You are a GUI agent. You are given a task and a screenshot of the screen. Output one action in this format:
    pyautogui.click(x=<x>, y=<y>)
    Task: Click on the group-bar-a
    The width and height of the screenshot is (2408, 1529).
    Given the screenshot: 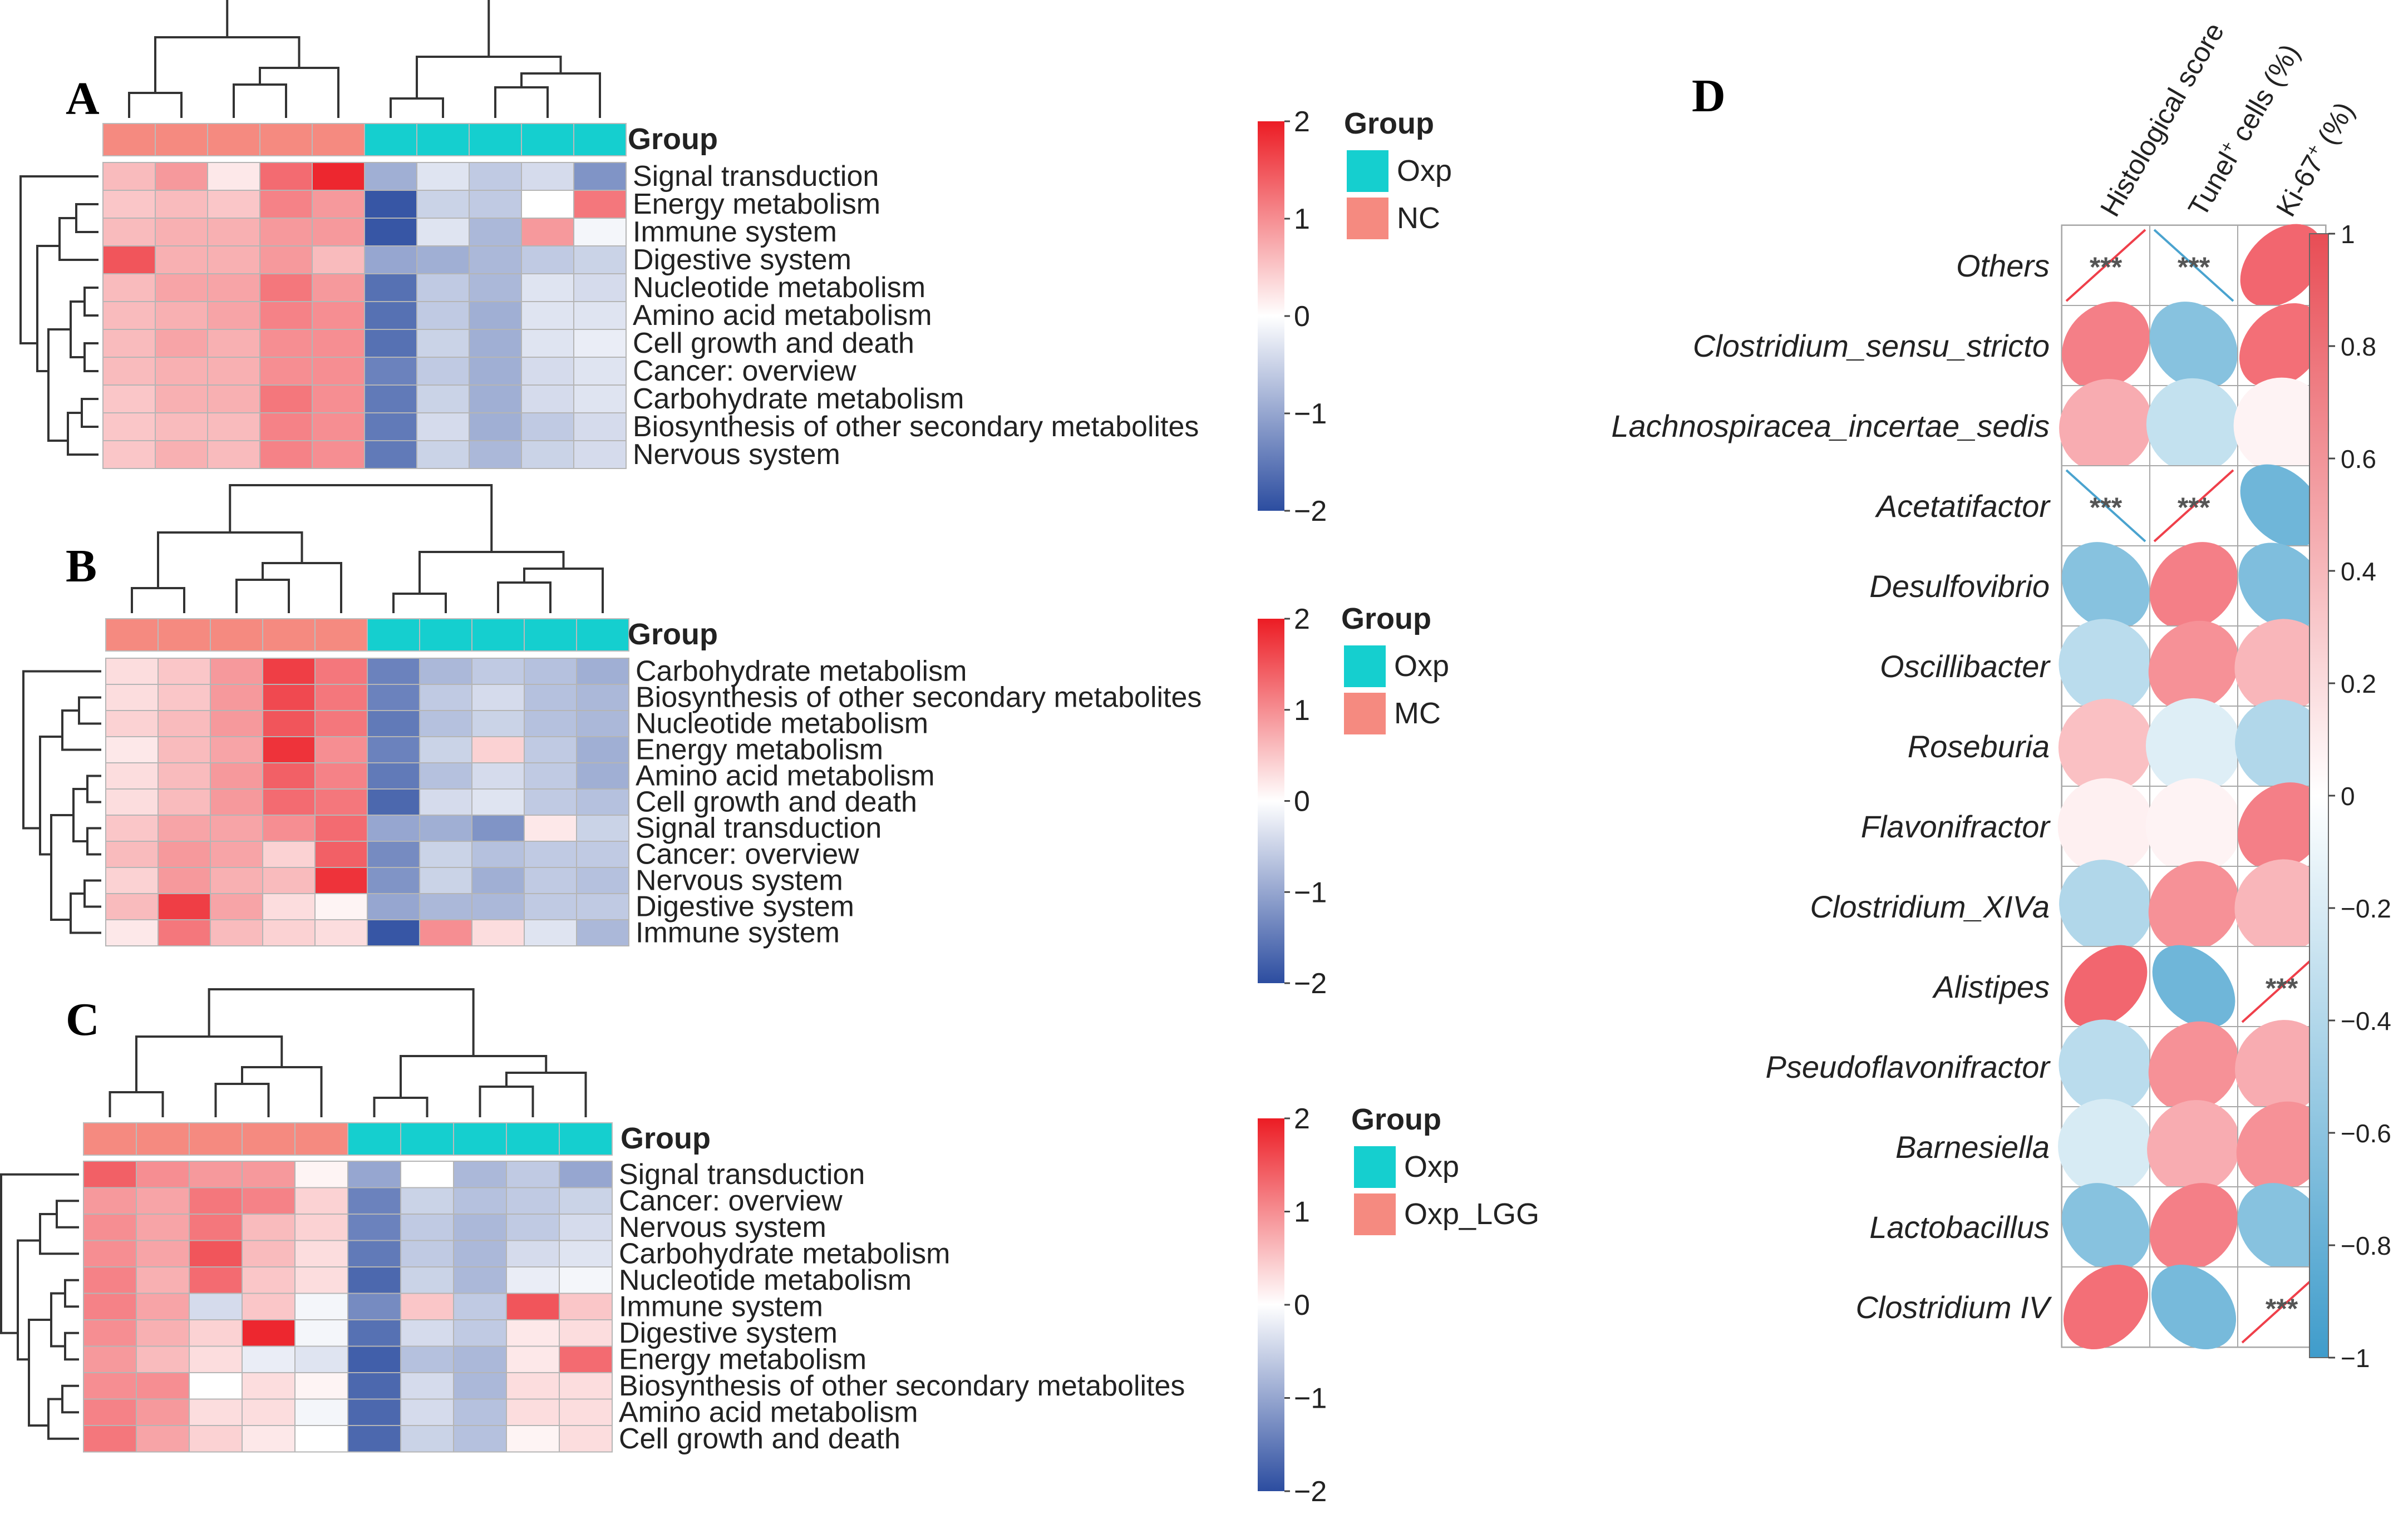 What is the action you would take?
    pyautogui.click(x=364, y=139)
    